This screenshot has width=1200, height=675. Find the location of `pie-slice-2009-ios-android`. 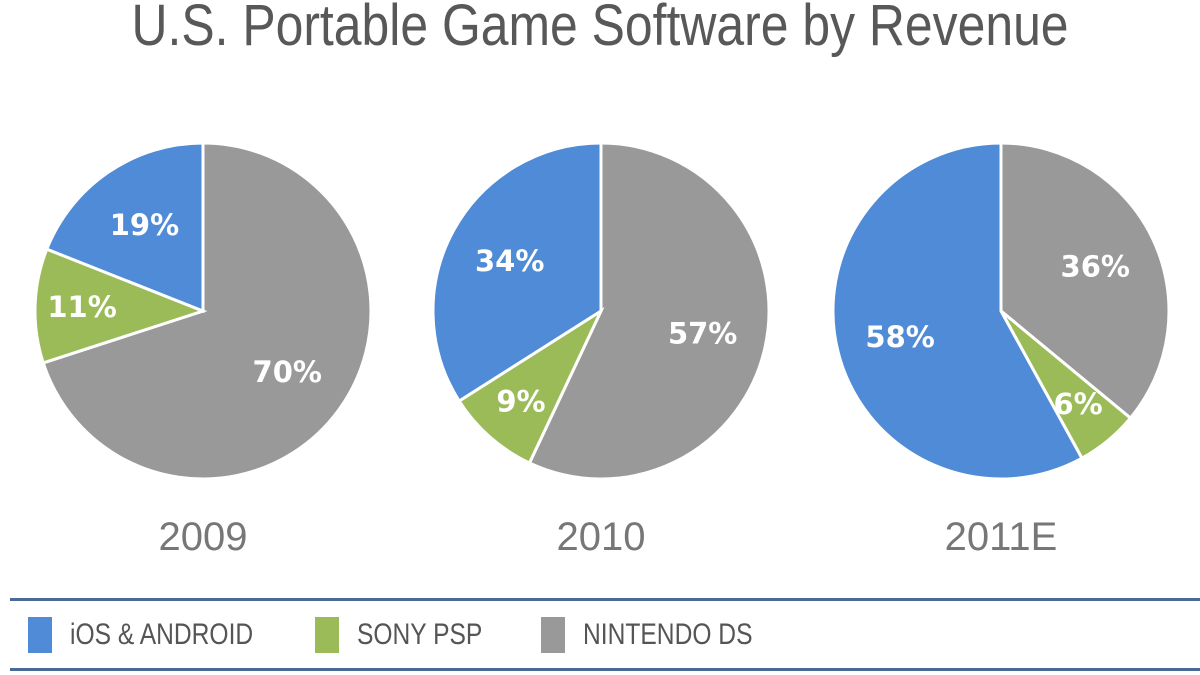

pie-slice-2009-ios-android is located at coordinates (124, 227).